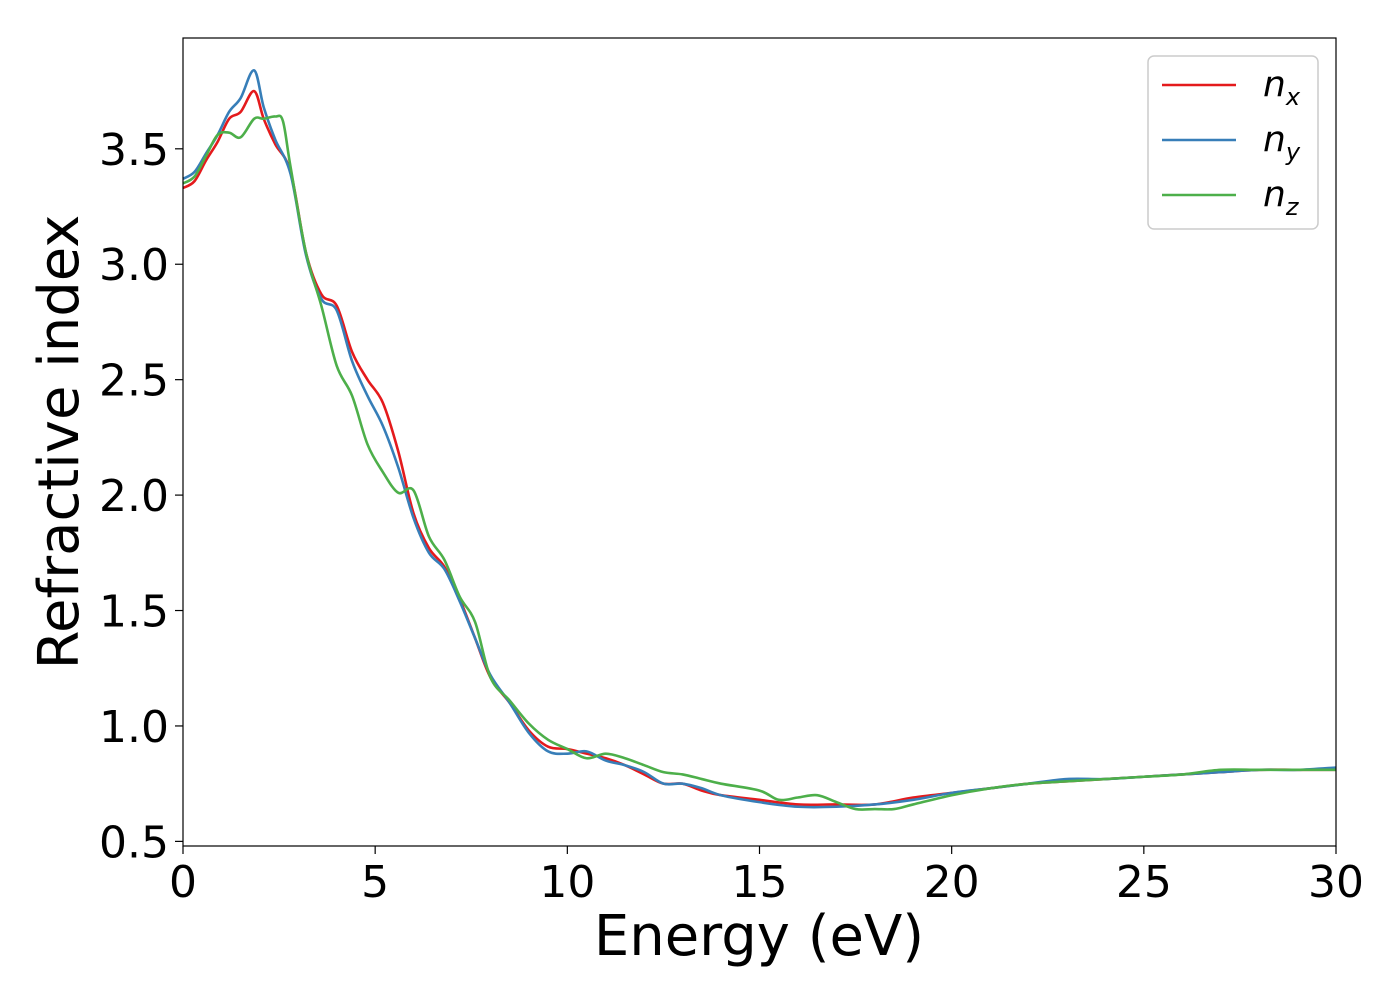  I want to click on x-tick-label: 30, so click(1336, 882).